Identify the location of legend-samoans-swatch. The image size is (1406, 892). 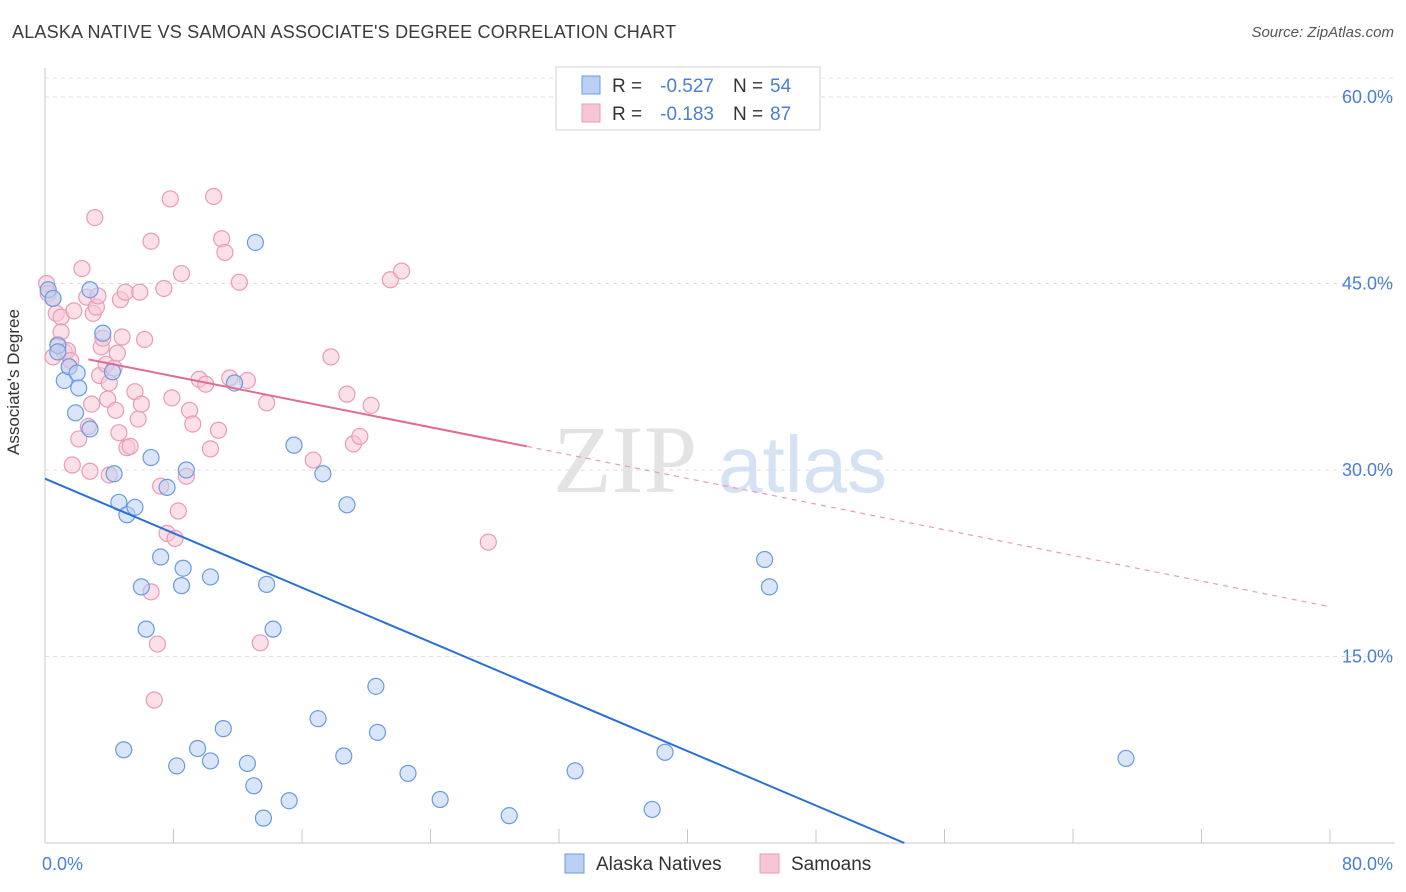
(769, 863).